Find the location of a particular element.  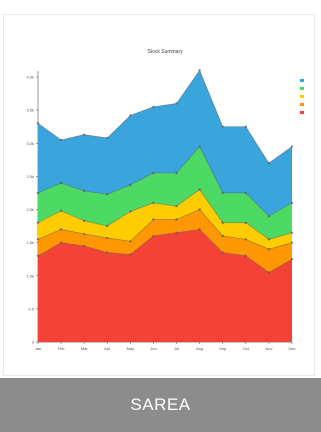

y-tick-label: 3.0k is located at coordinates (30, 143).